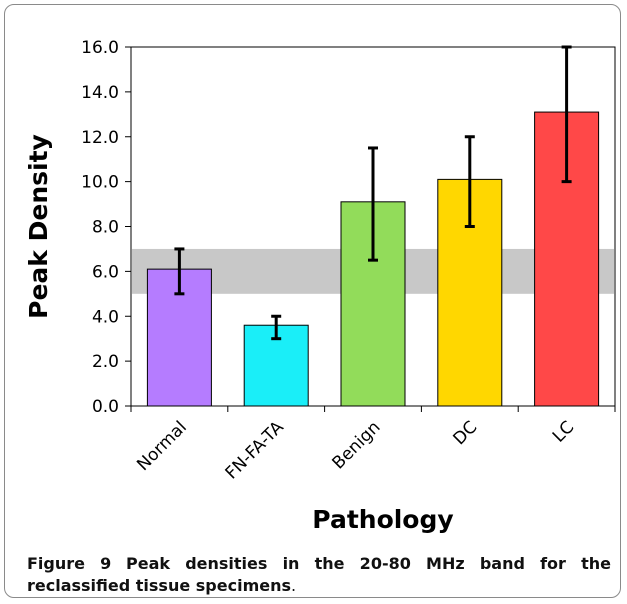 The image size is (627, 604). What do you see at coordinates (100, 138) in the screenshot?
I see `y-tick-label: 12.0` at bounding box center [100, 138].